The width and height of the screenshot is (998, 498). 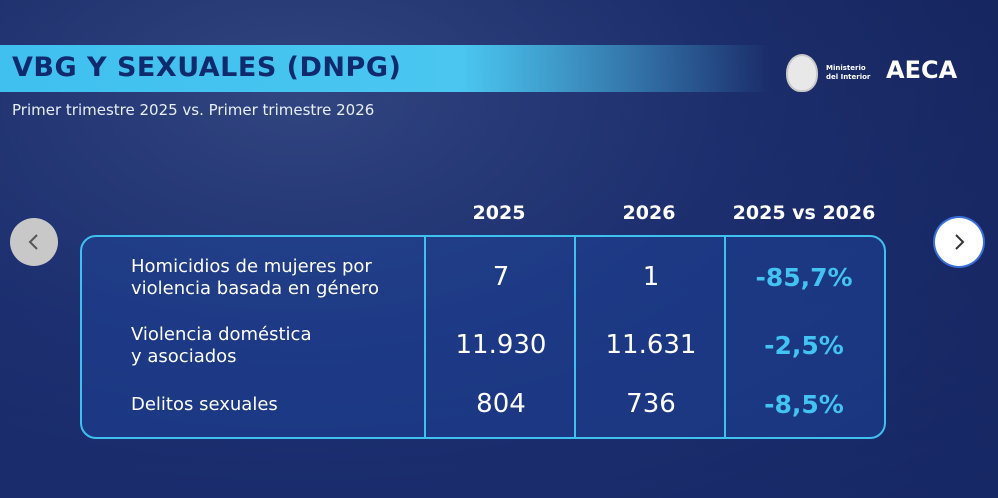 I want to click on aeca-logo: AECA, so click(x=922, y=70).